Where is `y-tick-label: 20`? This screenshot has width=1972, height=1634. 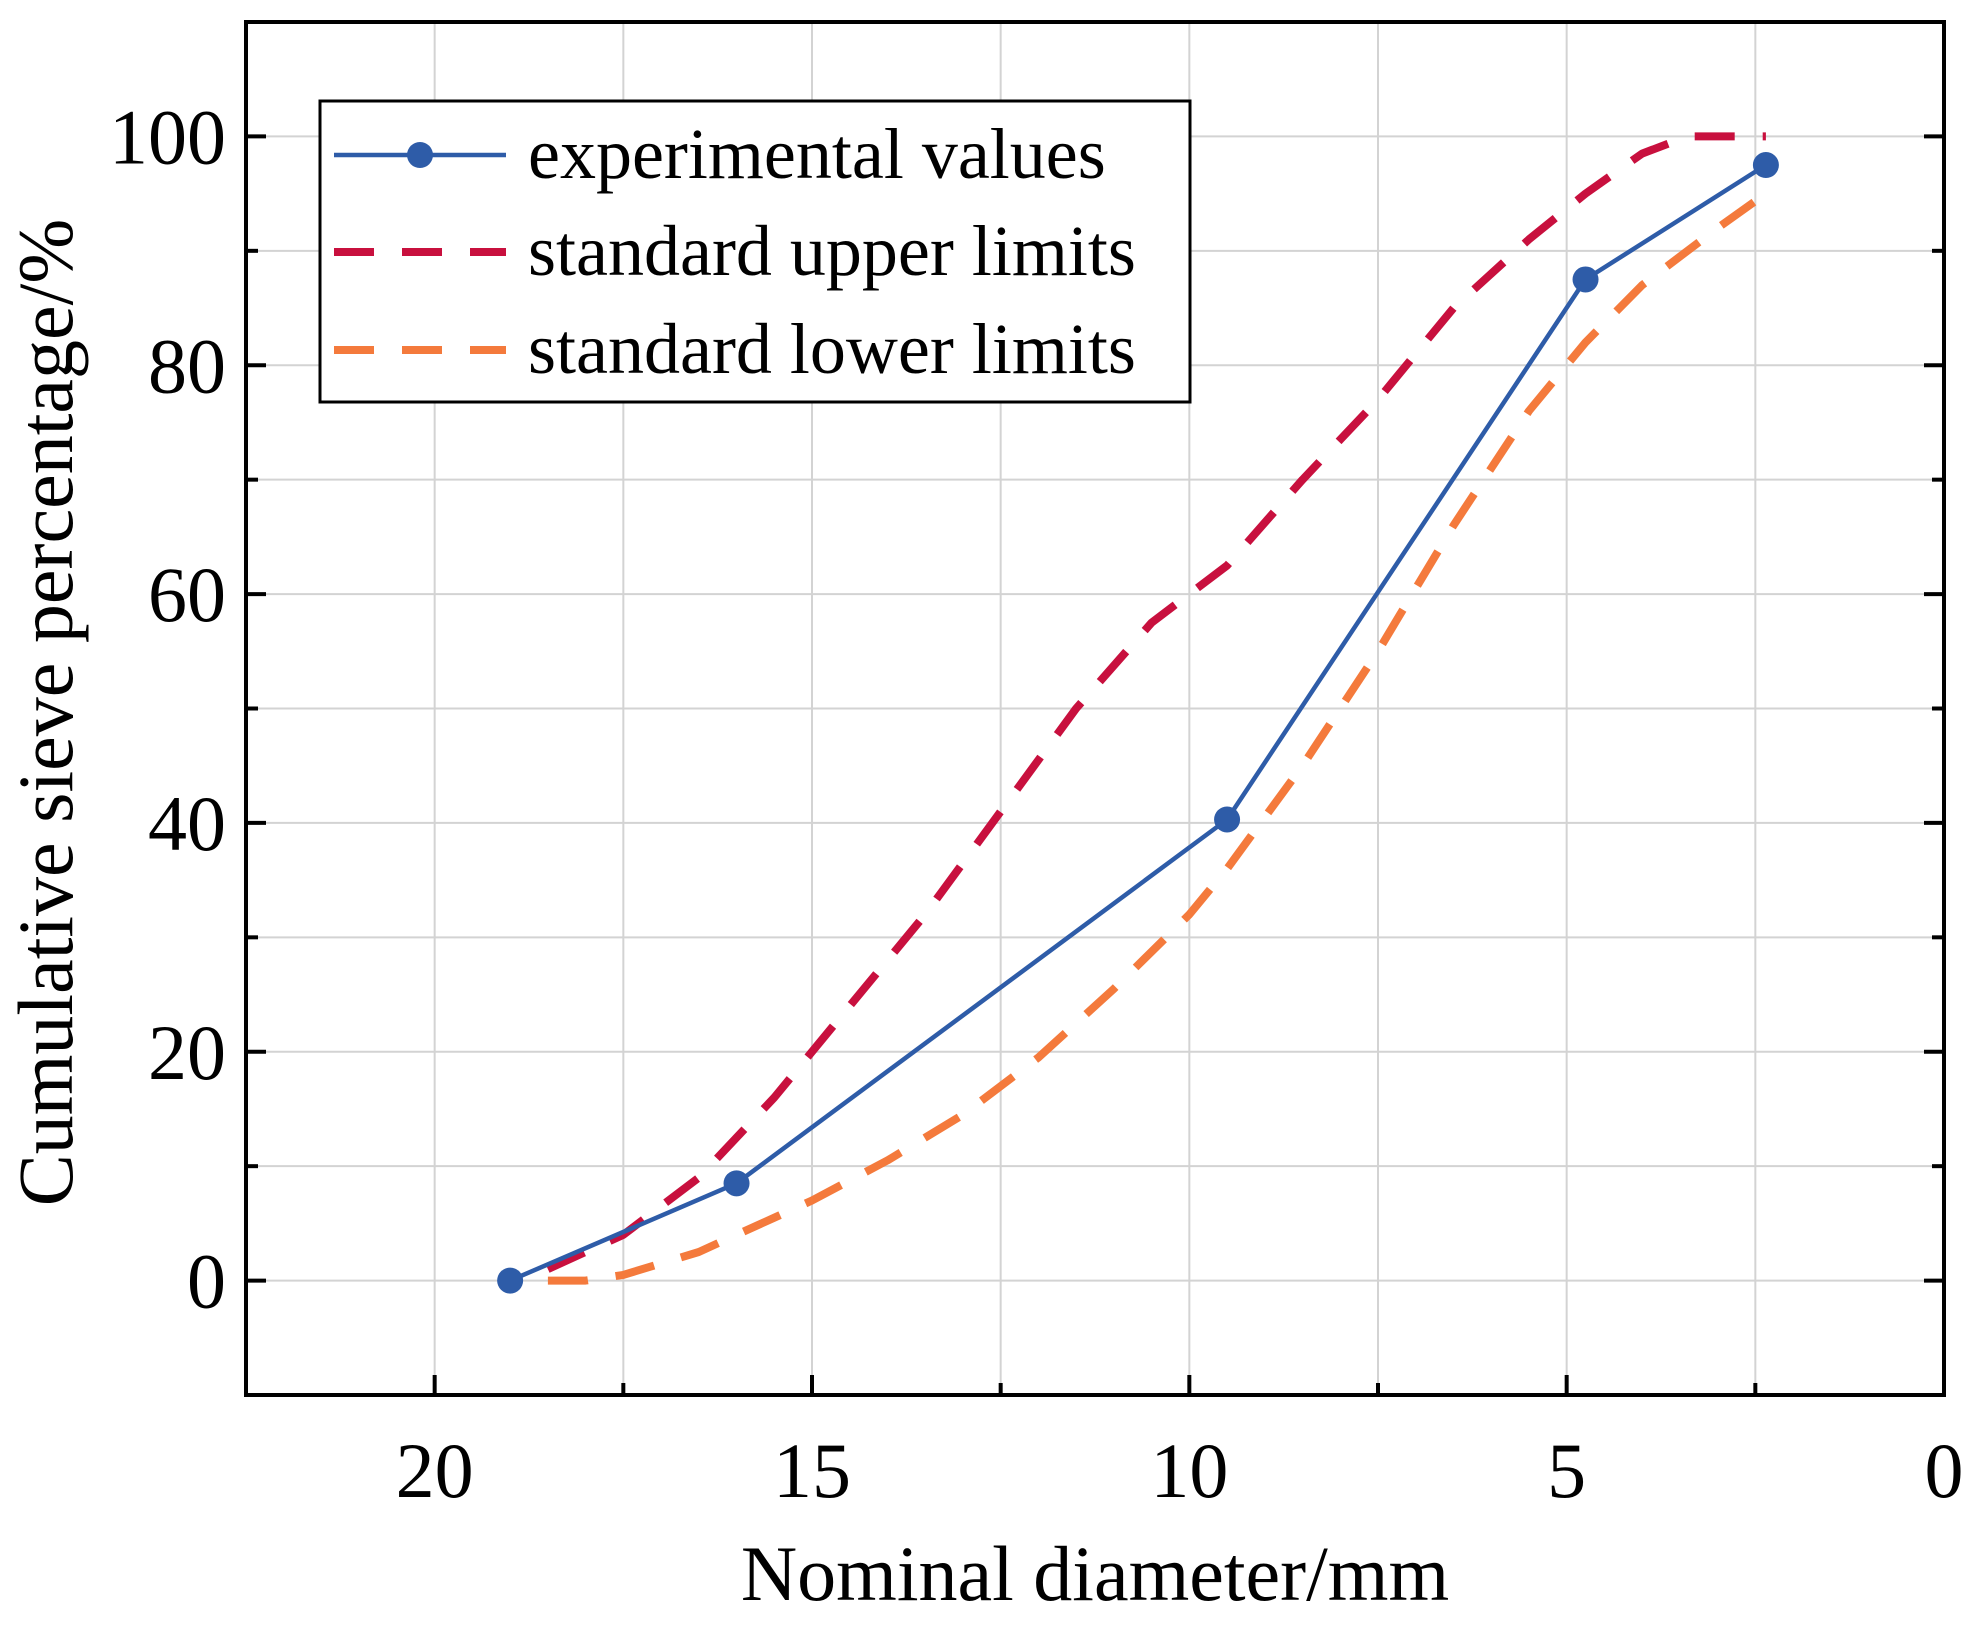 y-tick-label: 20 is located at coordinates (187, 1052).